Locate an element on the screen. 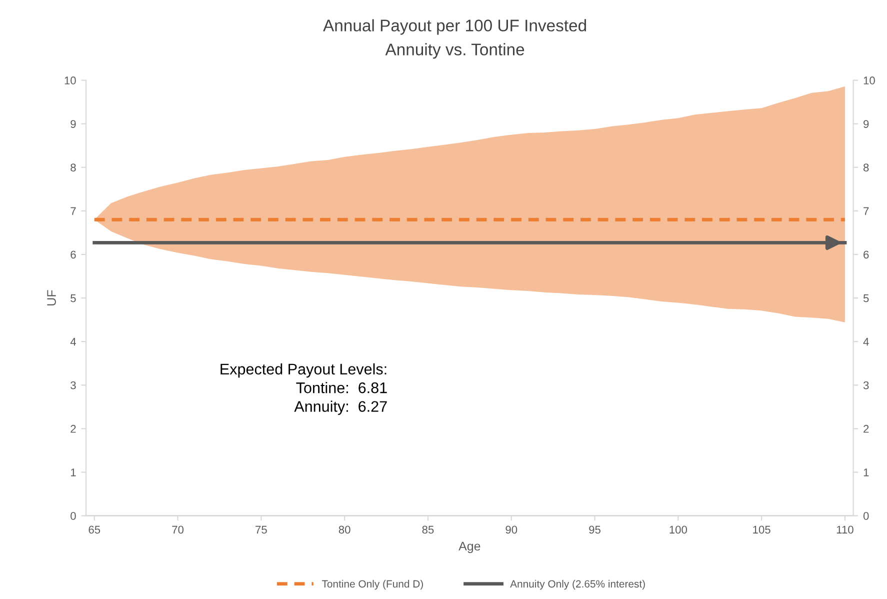 The image size is (887, 599). y-tick-label: 1 is located at coordinates (73, 472).